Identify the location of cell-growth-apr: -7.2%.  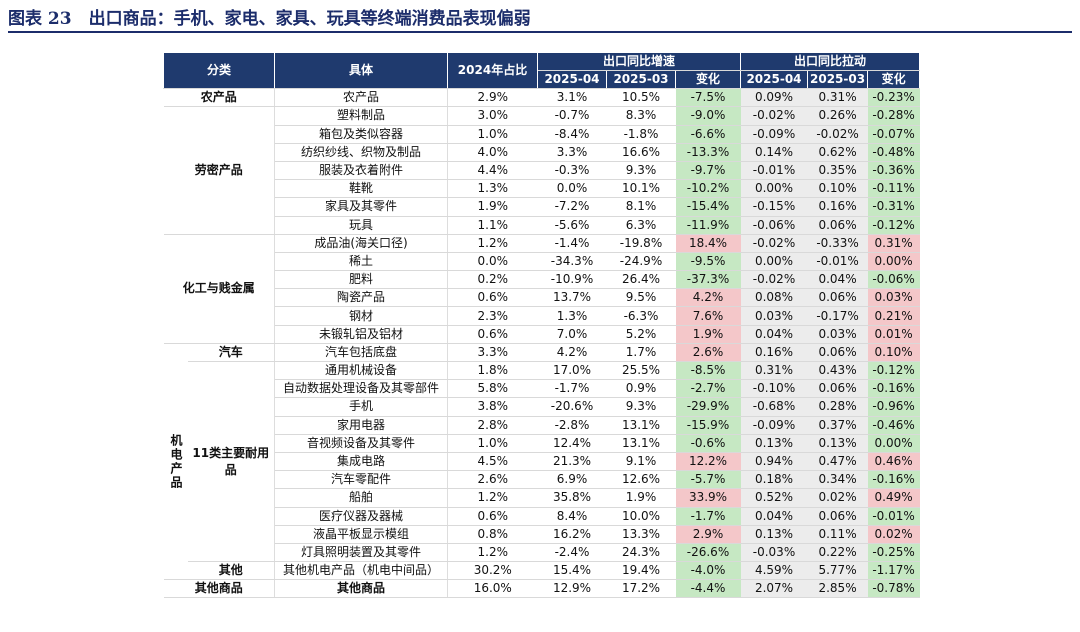
(572, 207).